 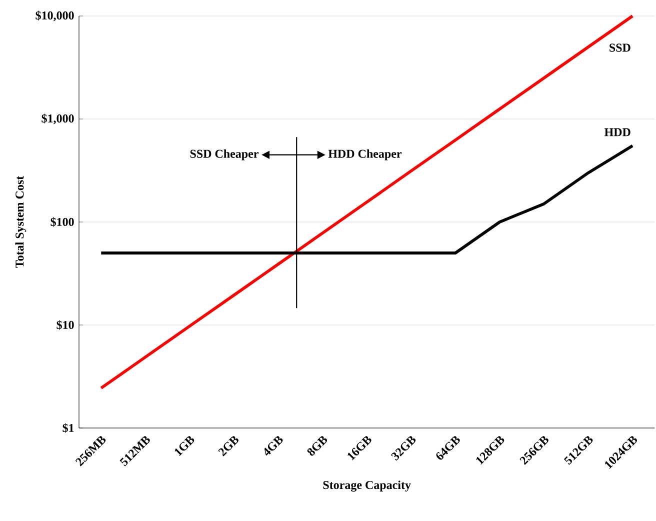 What do you see at coordinates (20, 222) in the screenshot?
I see `y-axis-title: Total System Cost` at bounding box center [20, 222].